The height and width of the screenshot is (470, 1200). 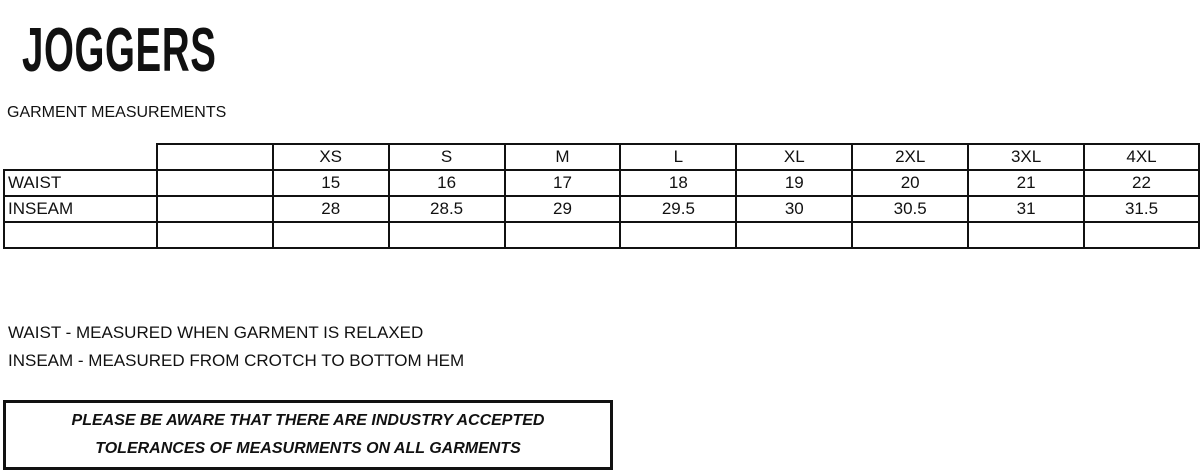 I want to click on size-header: XS, so click(x=330, y=157).